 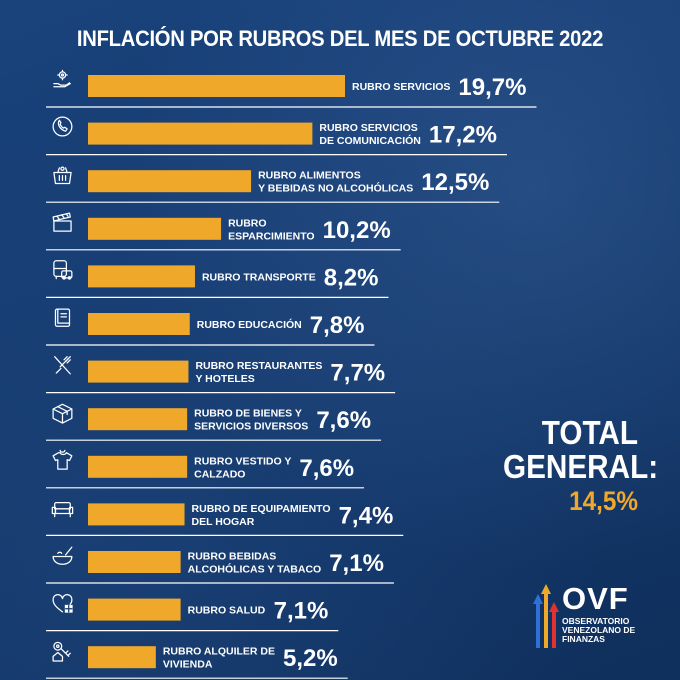 I want to click on bus-car-icon, so click(x=63, y=270).